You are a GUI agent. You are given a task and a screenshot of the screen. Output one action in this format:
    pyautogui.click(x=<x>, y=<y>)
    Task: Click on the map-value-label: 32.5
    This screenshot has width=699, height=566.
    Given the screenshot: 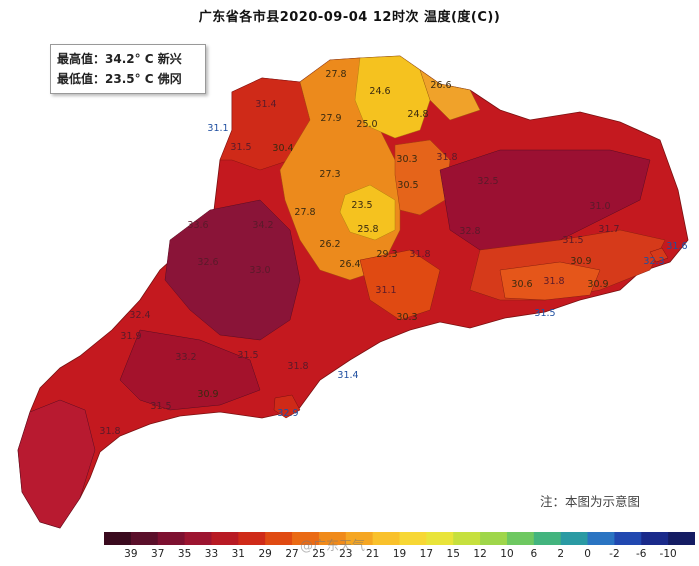 What is the action you would take?
    pyautogui.click(x=487, y=181)
    